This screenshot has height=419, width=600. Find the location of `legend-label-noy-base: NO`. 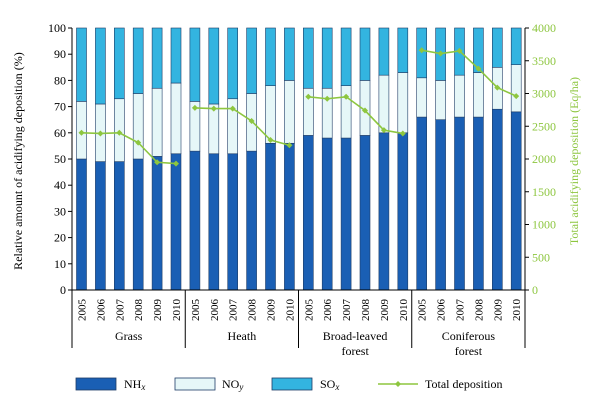

legend-label-noy-base: NO is located at coordinates (231, 384).